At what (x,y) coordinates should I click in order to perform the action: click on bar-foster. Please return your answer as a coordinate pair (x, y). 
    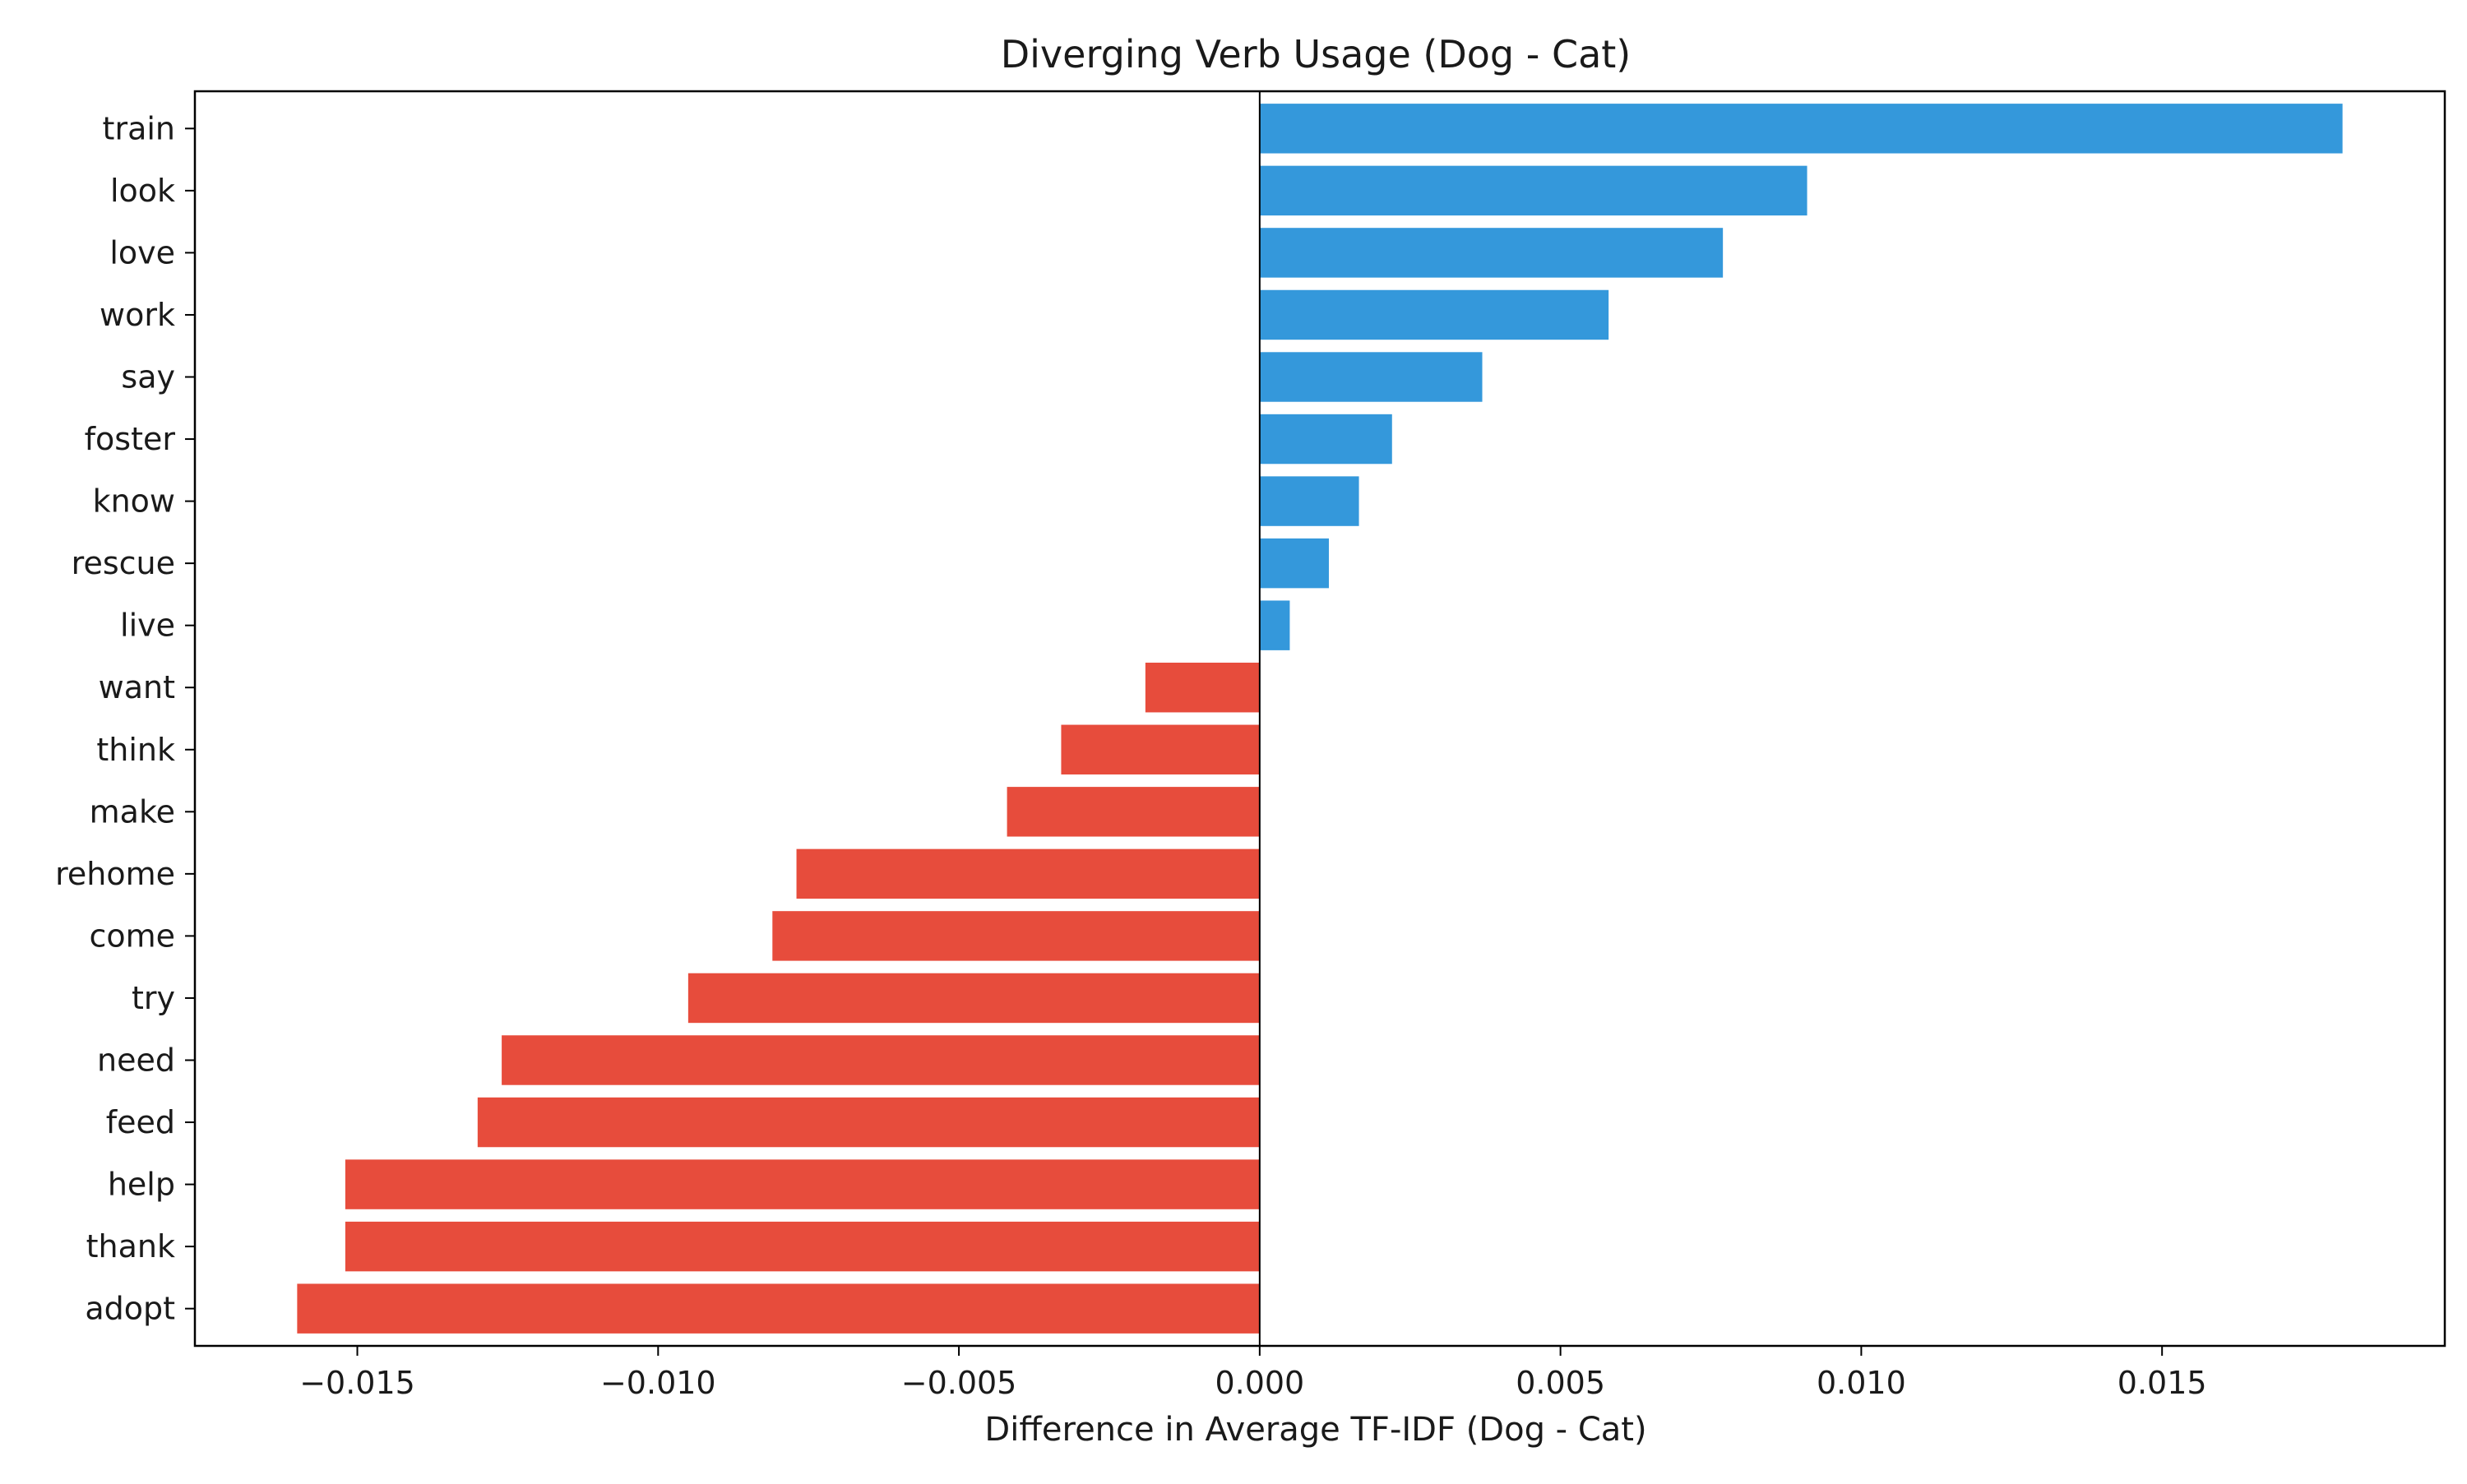
    Looking at the image, I should click on (1325, 440).